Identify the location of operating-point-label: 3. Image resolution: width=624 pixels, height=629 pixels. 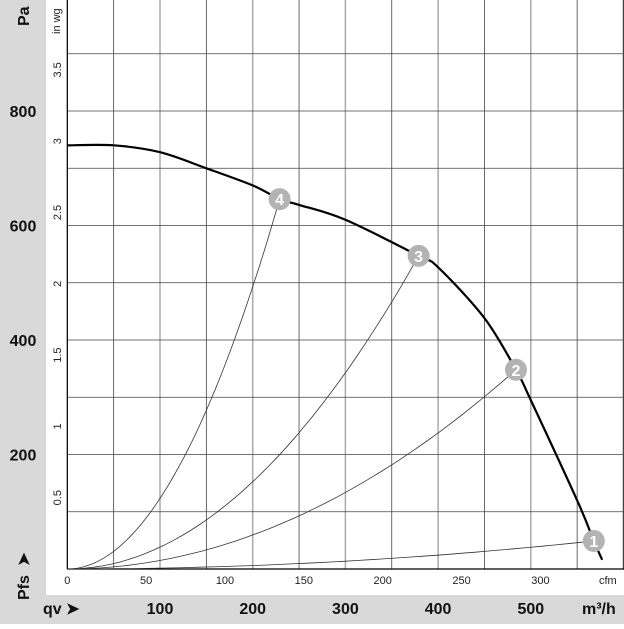
(418, 257).